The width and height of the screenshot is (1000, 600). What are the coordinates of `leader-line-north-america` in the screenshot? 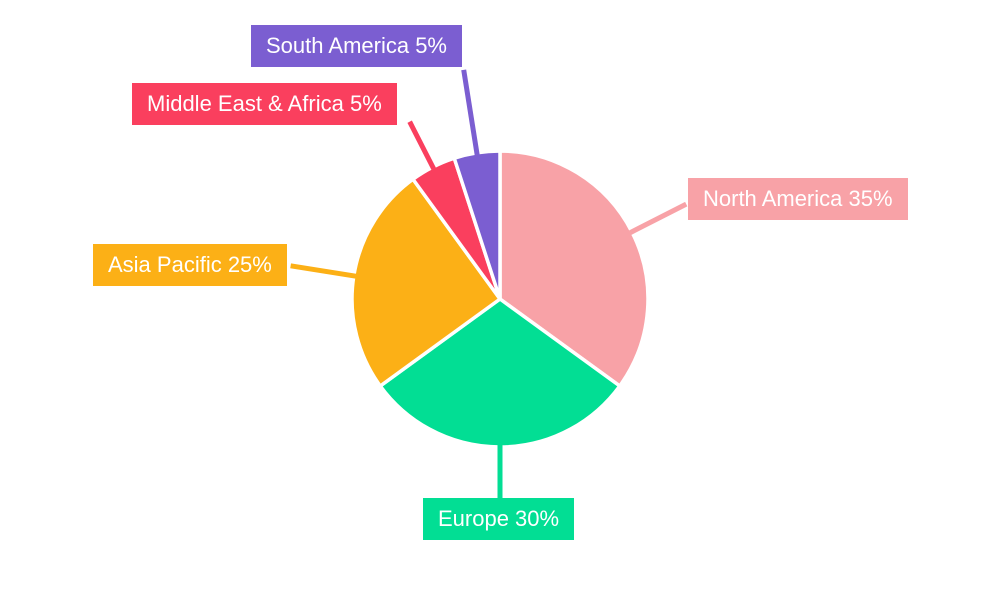 It's located at (658, 218).